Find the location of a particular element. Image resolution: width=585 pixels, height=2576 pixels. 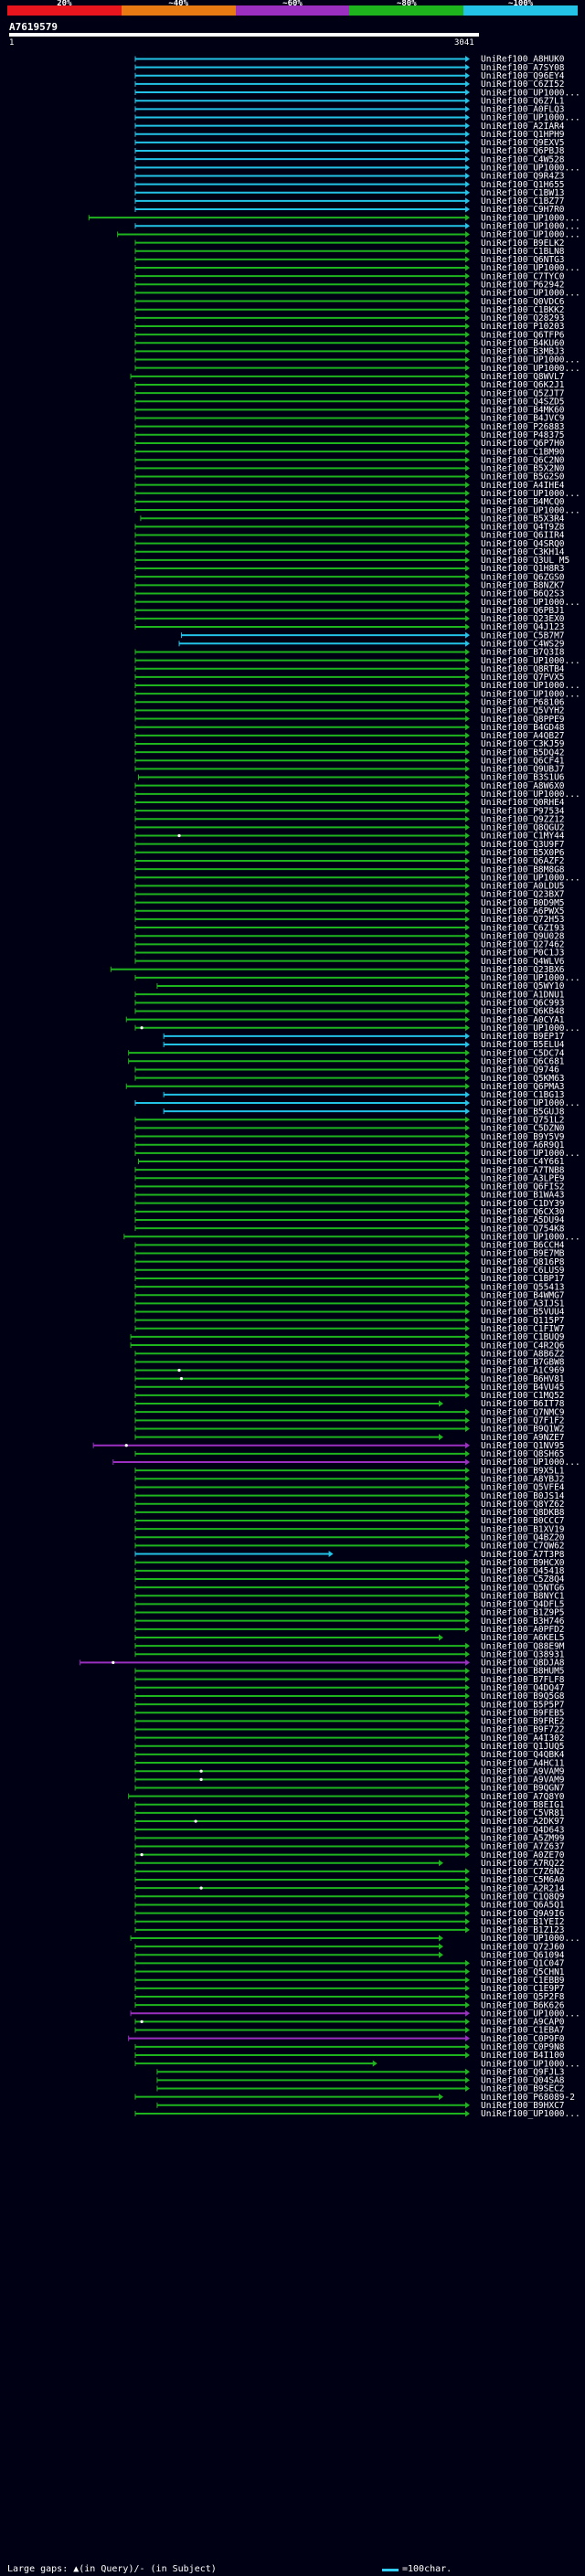

hit-label: UniRef100_B7GBW8 is located at coordinates (523, 1363).